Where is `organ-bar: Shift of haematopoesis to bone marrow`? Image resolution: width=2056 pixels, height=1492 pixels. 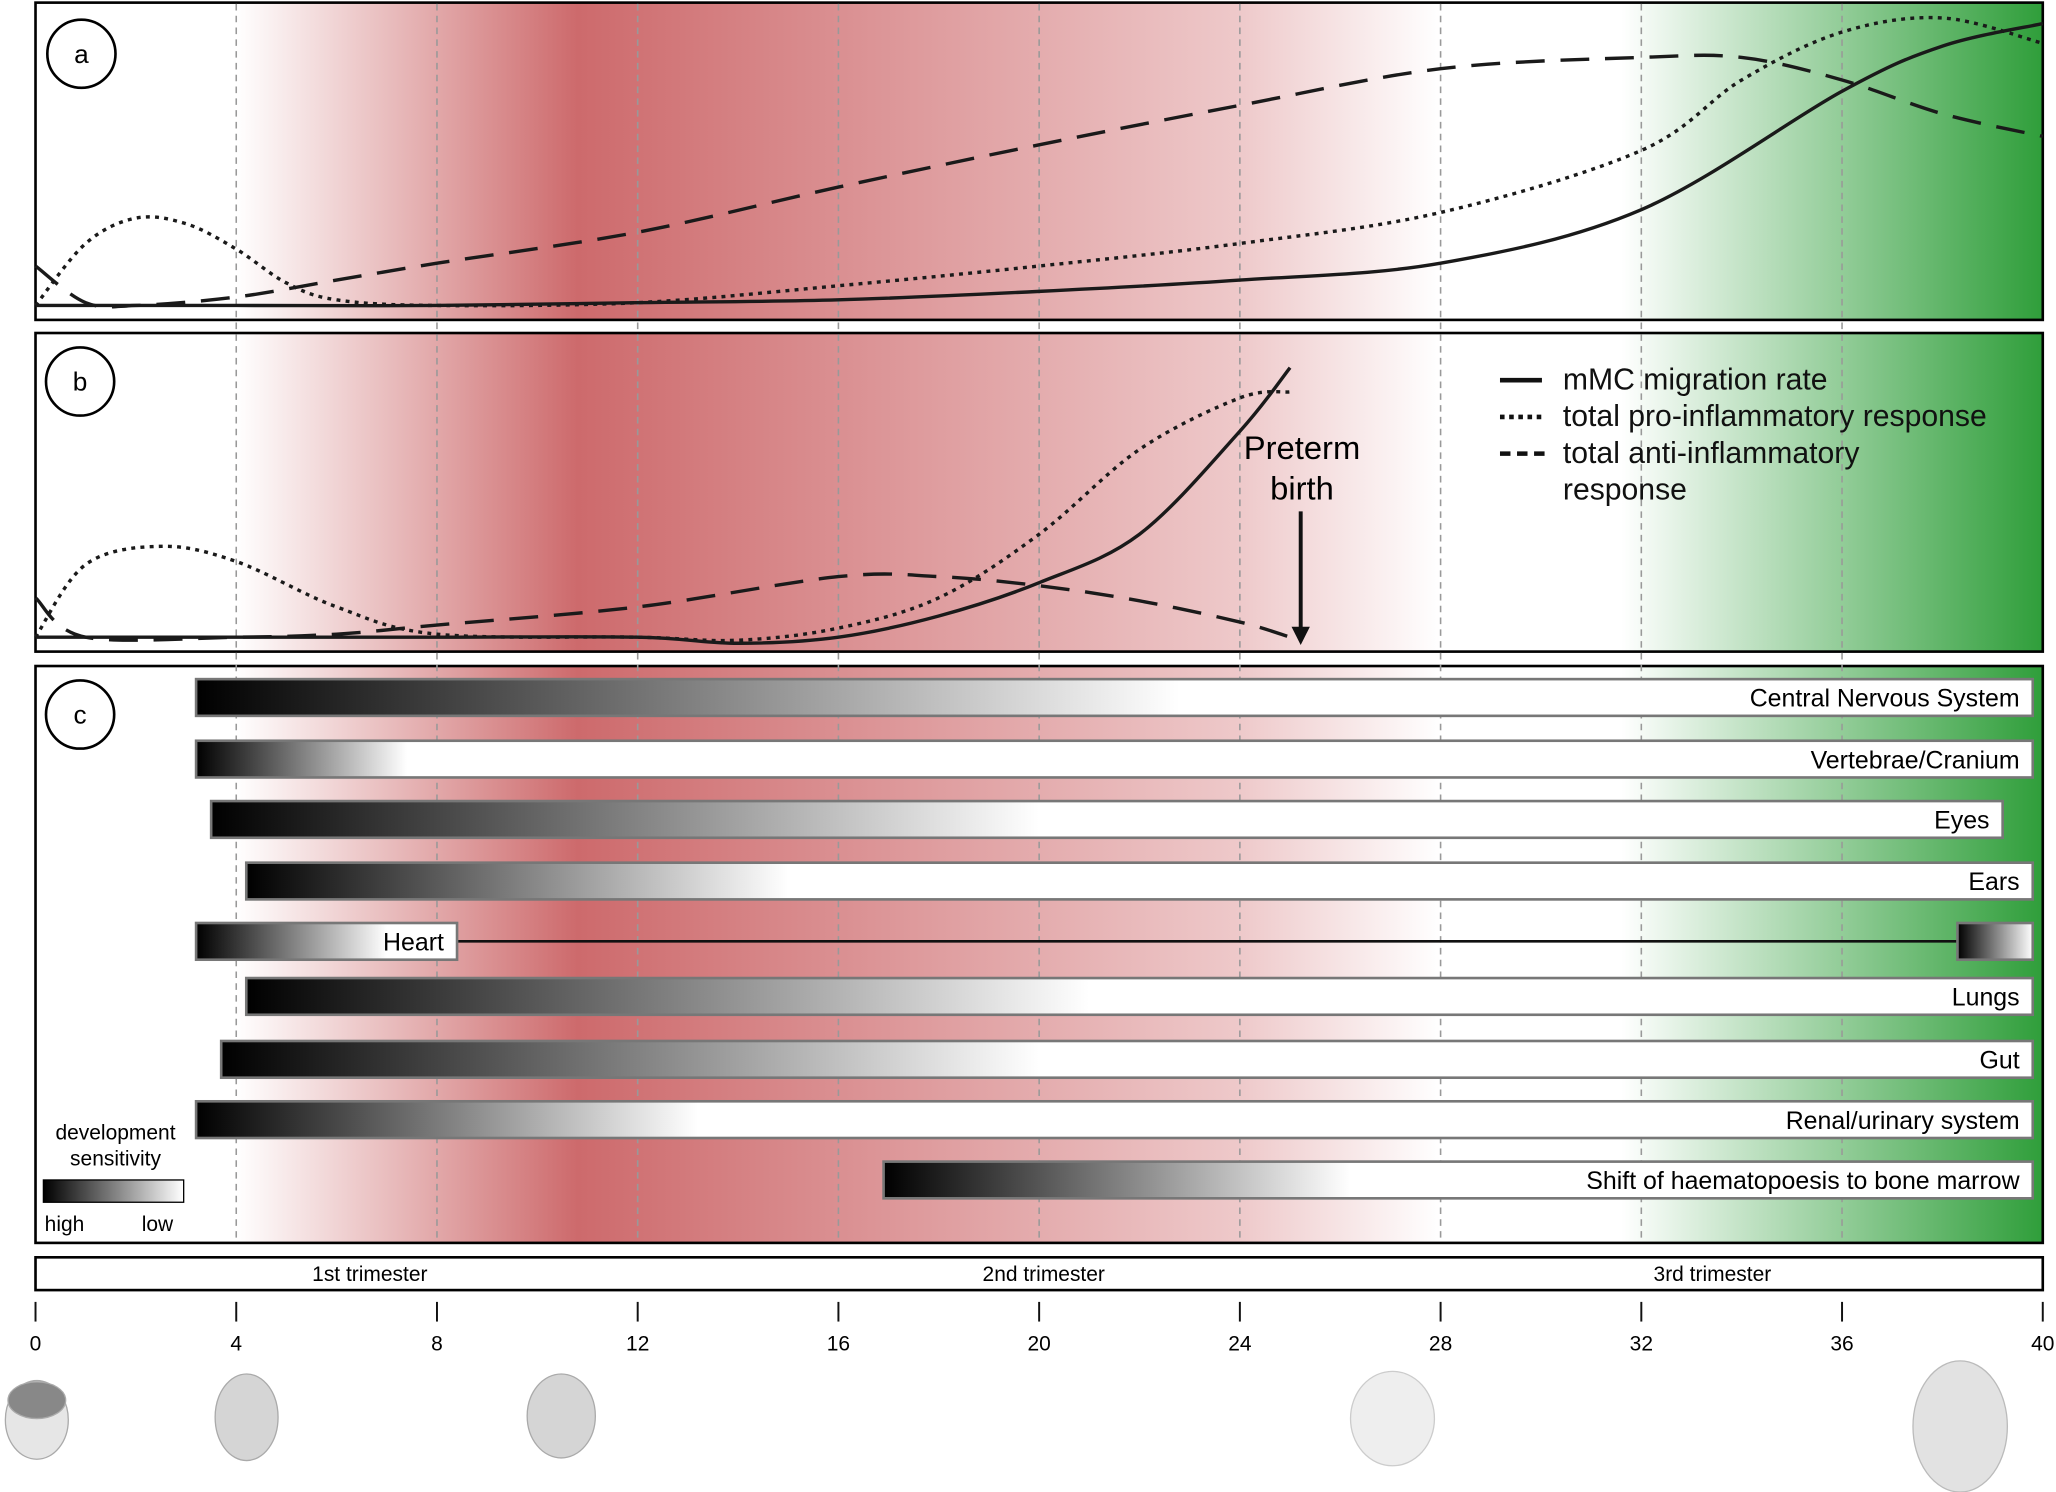 organ-bar: Shift of haematopoesis to bone marrow is located at coordinates (1458, 1180).